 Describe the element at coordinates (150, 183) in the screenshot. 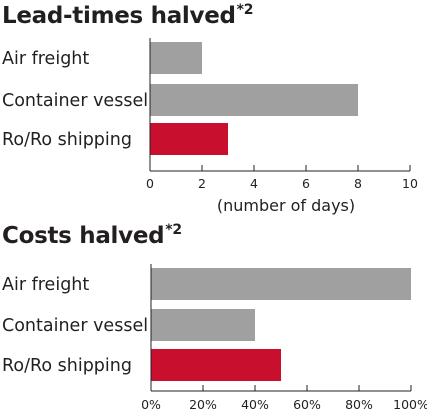

I see `x-tick-label: 0` at that location.